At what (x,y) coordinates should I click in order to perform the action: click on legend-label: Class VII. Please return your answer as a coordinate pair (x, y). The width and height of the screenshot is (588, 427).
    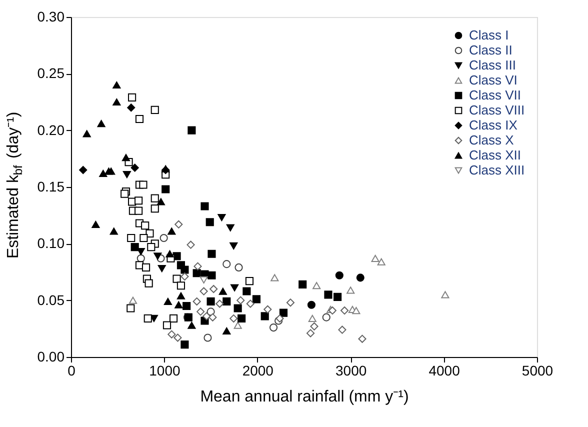
    Looking at the image, I should click on (495, 95).